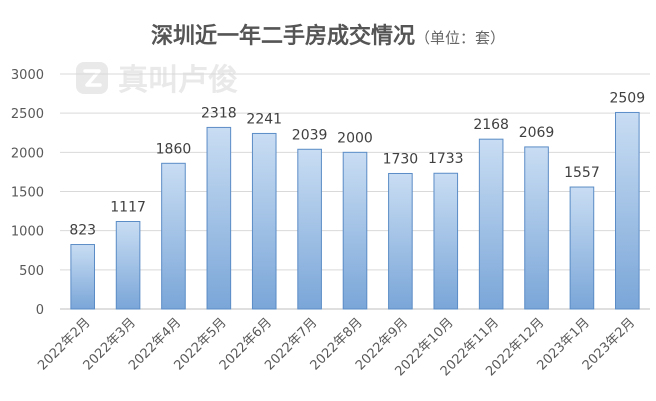 The height and width of the screenshot is (401, 656). What do you see at coordinates (355, 138) in the screenshot?
I see `data-label: 2000` at bounding box center [355, 138].